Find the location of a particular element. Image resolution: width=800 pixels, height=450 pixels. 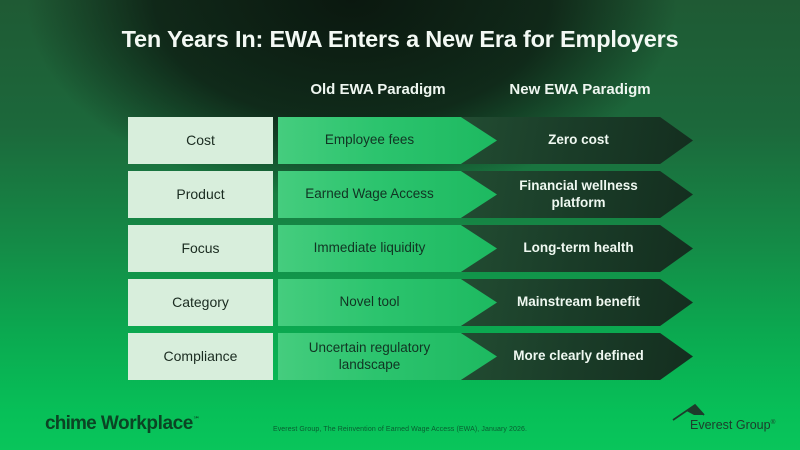

table-row-cost: Cost Employee fees Zero cost is located at coordinates (400, 140).